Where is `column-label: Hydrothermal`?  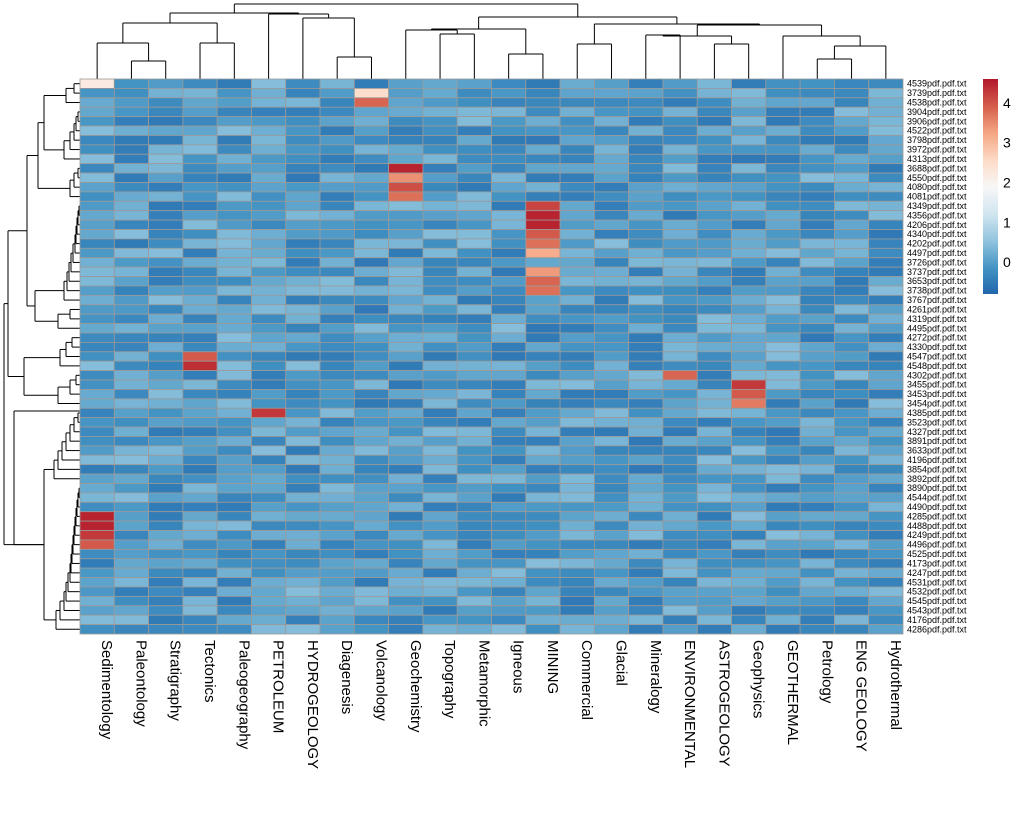
column-label: Hydrothermal is located at coordinates (895, 685).